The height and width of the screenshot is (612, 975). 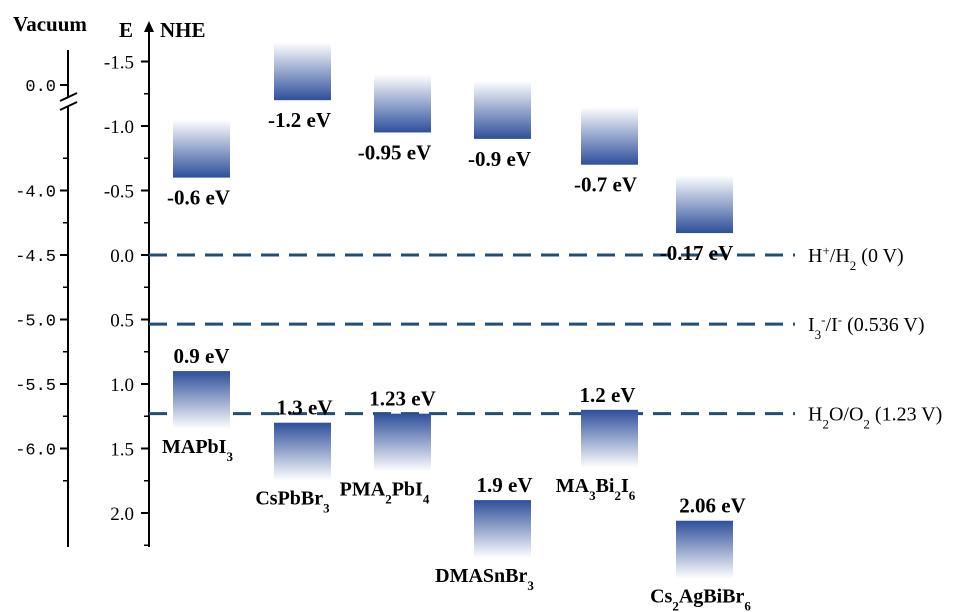 I want to click on nhe-tick-label: 1.5, so click(x=122, y=450).